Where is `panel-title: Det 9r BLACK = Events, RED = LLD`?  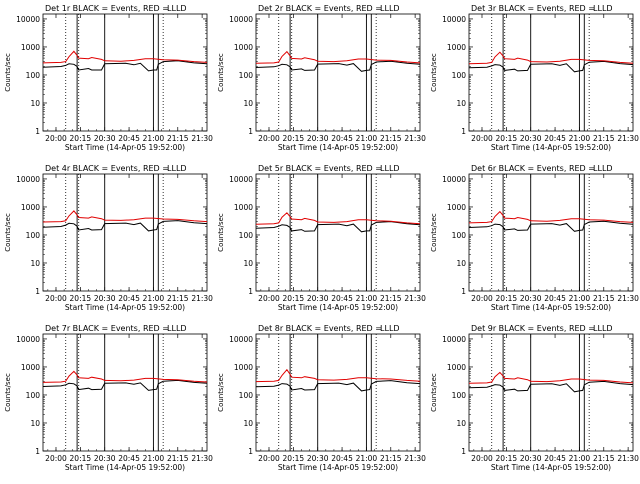 panel-title: Det 9r BLACK = Events, RED = LLD is located at coordinates (542, 328).